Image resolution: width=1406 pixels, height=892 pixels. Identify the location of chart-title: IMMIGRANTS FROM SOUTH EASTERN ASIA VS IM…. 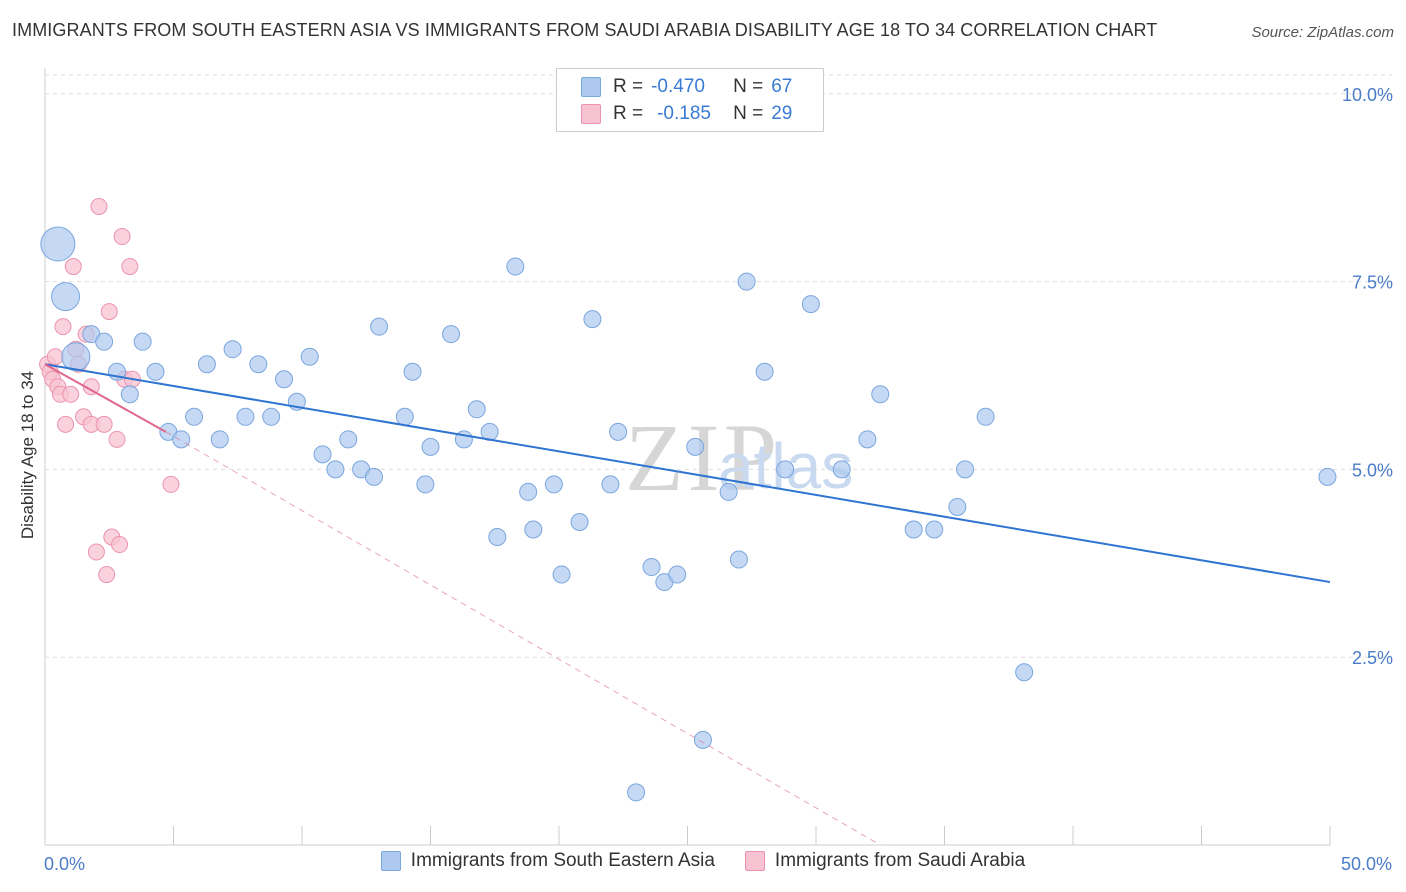
(585, 30).